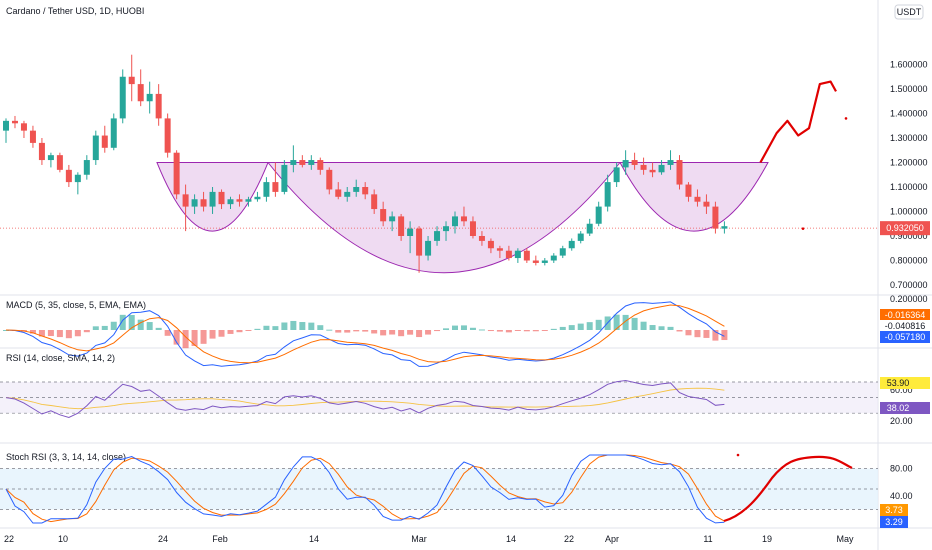 The height and width of the screenshot is (550, 932). I want to click on rsi-line, so click(365, 399).